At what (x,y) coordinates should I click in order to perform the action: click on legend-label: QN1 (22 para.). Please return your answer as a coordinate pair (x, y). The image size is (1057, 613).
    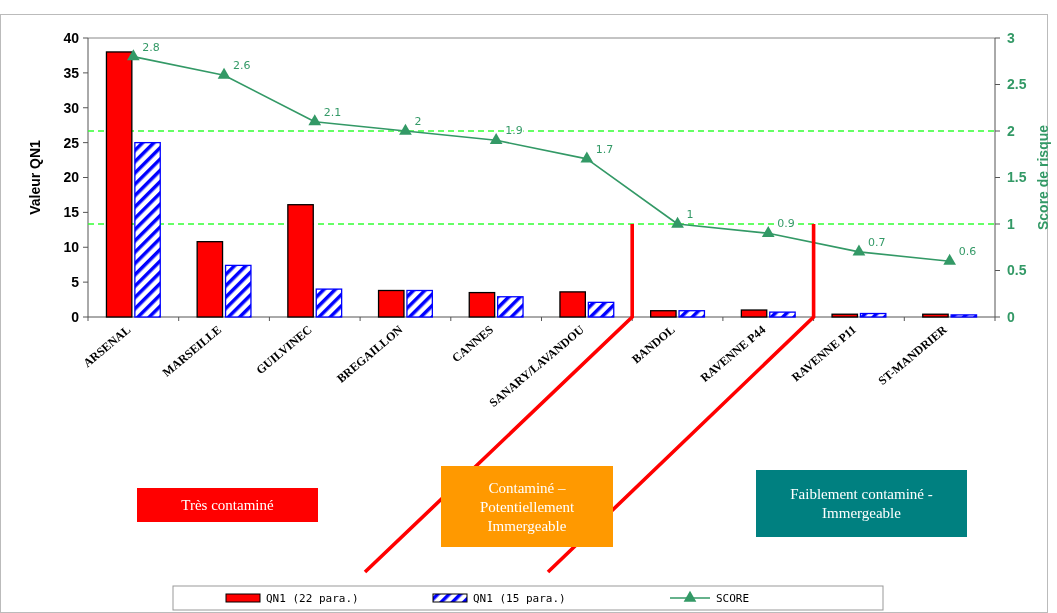
    Looking at the image, I should click on (312, 598).